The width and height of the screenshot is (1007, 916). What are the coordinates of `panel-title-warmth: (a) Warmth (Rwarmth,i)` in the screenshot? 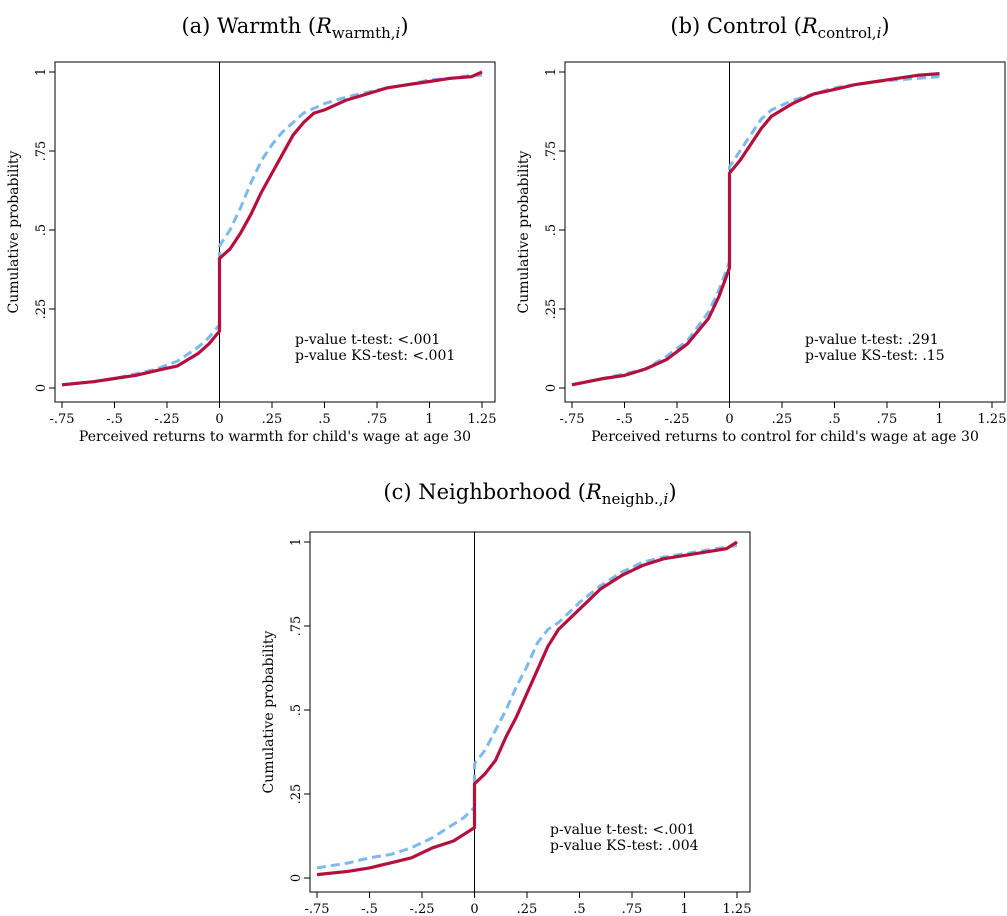 It's located at (295, 28).